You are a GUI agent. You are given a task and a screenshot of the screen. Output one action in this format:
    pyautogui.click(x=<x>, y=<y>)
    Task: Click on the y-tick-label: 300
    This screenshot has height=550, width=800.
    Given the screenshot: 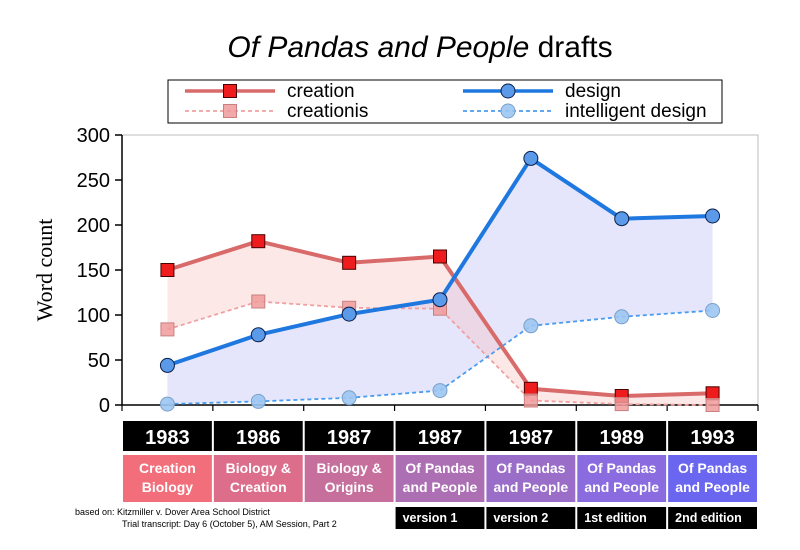 What is the action you would take?
    pyautogui.click(x=93, y=136)
    